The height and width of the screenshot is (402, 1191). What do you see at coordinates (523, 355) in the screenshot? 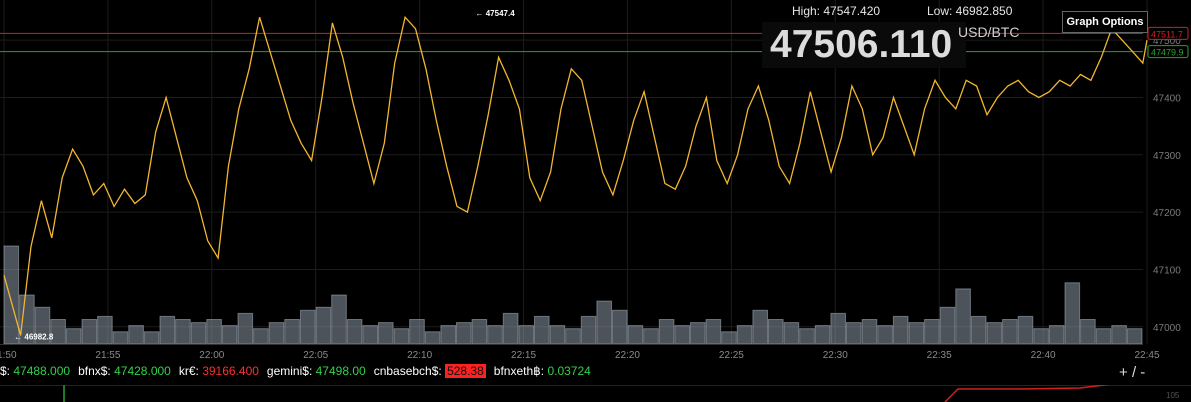
I see `x-tick-label: 22:15` at bounding box center [523, 355].